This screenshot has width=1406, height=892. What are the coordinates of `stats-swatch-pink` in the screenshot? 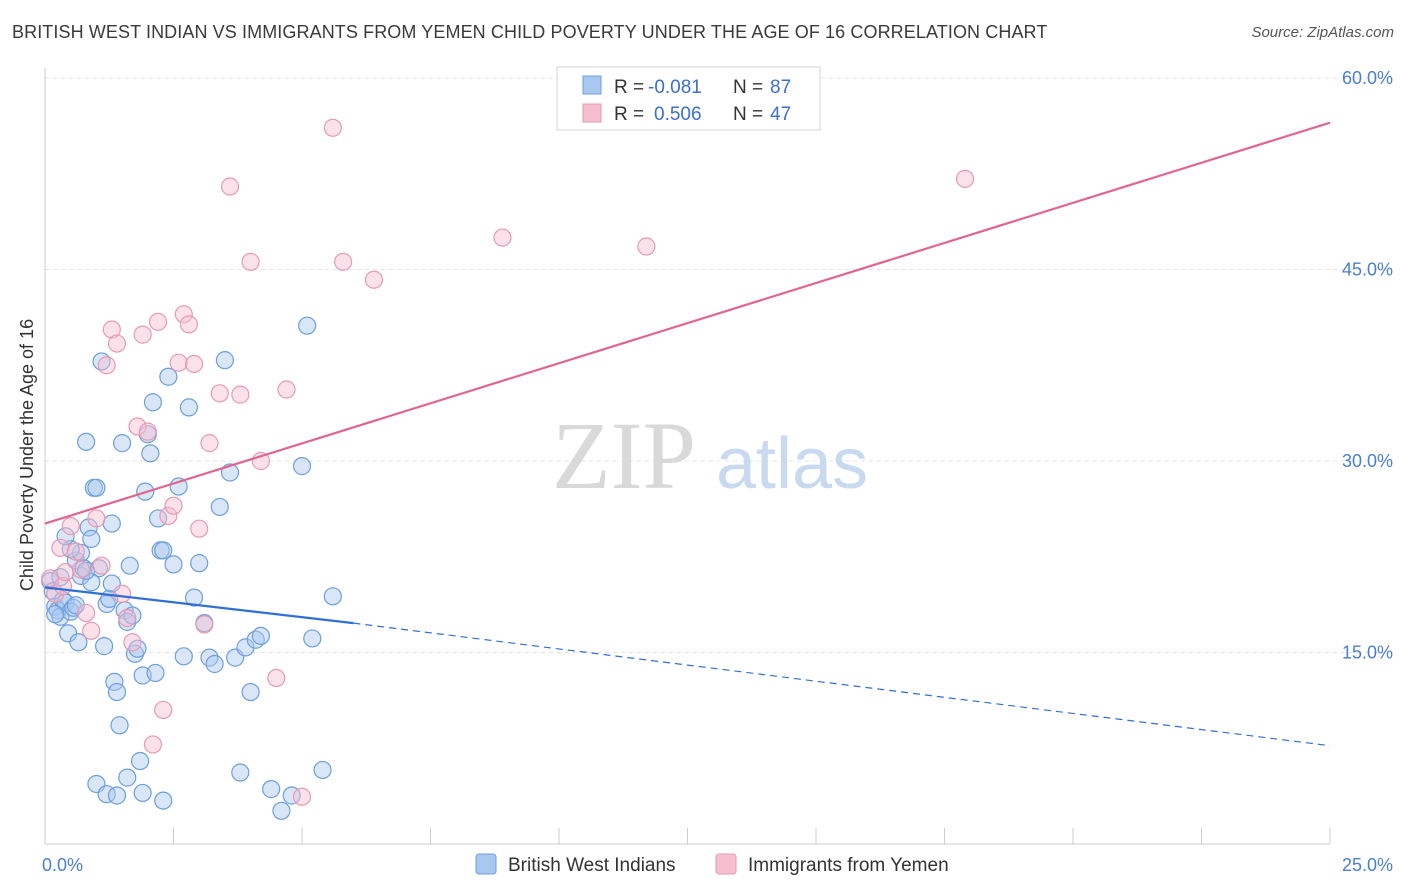 It's located at (592, 113).